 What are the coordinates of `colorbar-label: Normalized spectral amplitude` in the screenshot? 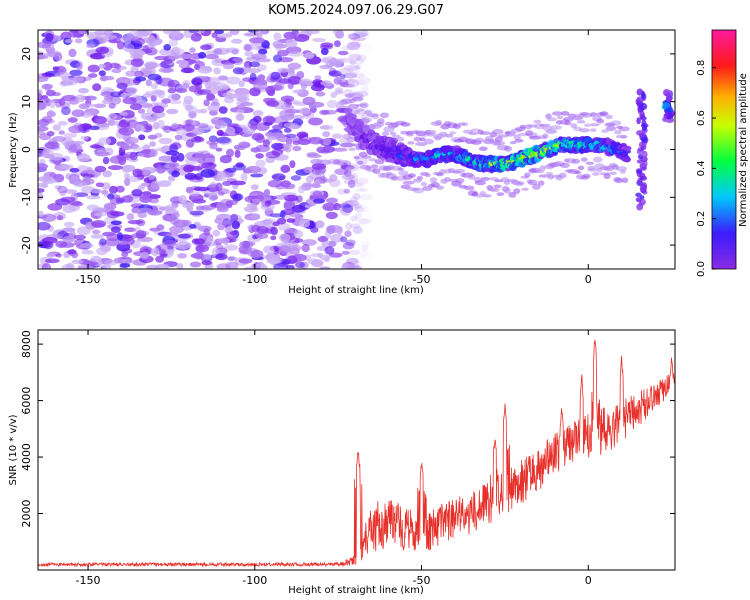 It's located at (743, 150).